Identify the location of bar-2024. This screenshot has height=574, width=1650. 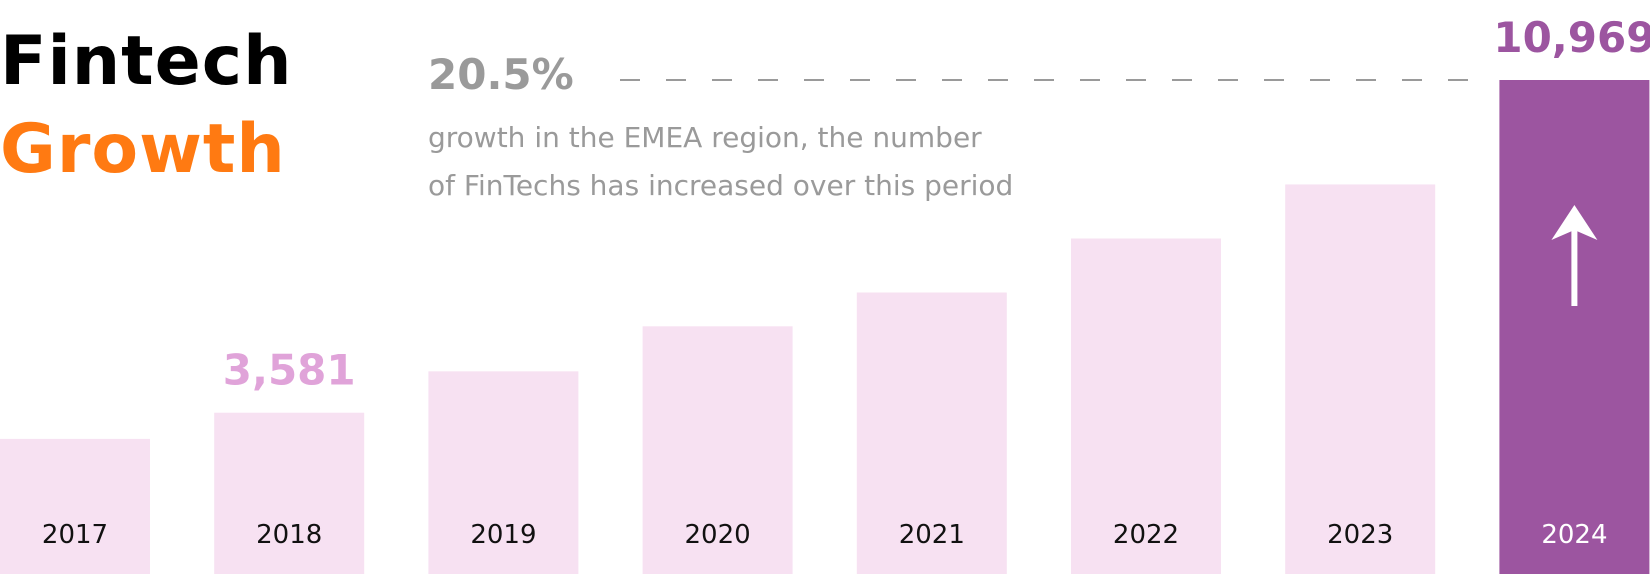
(1574, 327).